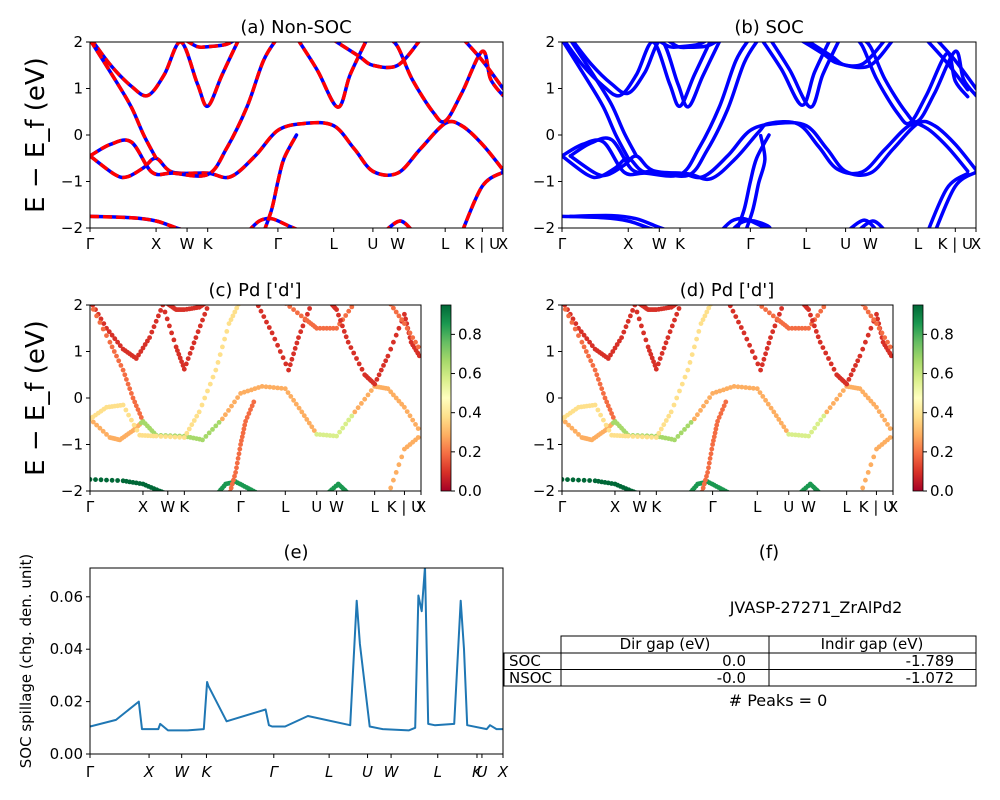 The image size is (1000, 800). Describe the element at coordinates (254, 290) in the screenshot. I see `panel-c-title: (c) Pd ['d']` at that location.